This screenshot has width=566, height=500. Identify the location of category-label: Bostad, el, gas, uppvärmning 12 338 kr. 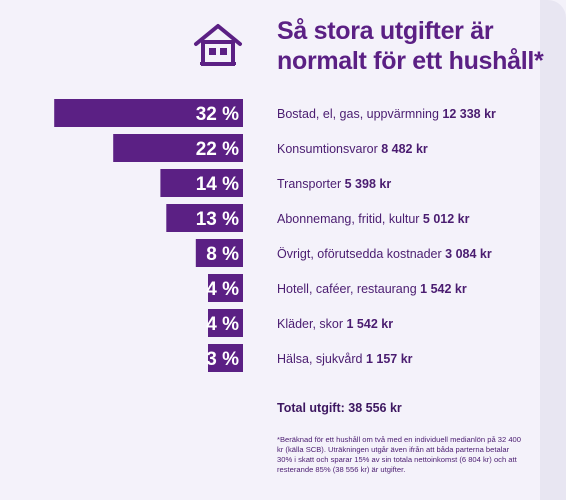
(386, 114).